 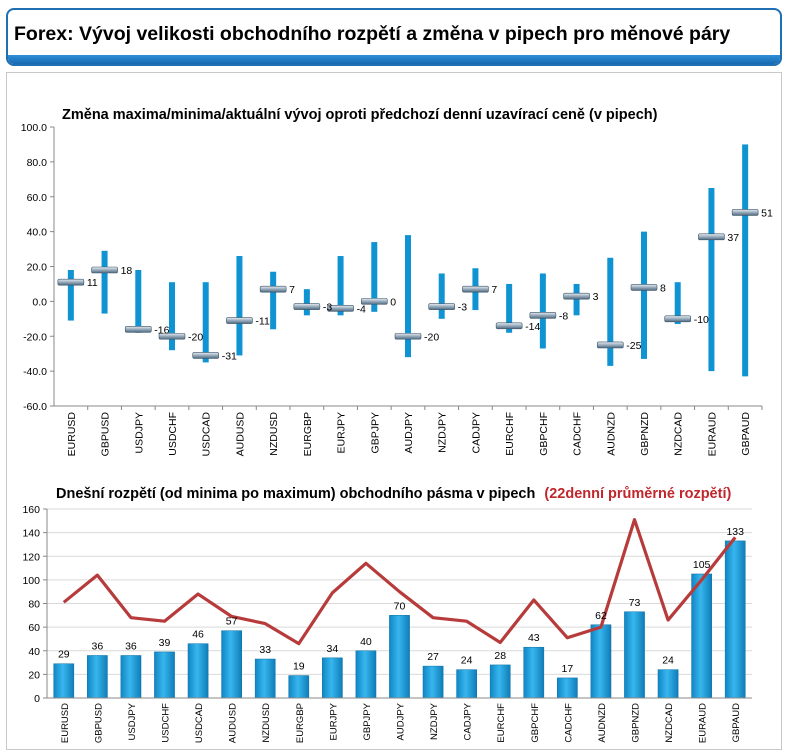 I want to click on chart1-ytick-label: -20.0, so click(x=35, y=337).